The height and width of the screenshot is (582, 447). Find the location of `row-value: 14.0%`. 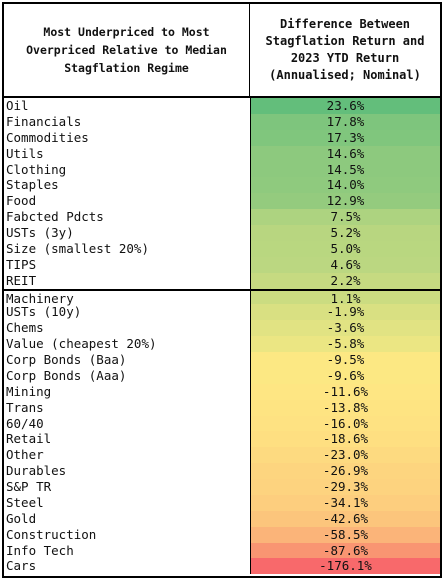

row-value: 14.0% is located at coordinates (345, 185).